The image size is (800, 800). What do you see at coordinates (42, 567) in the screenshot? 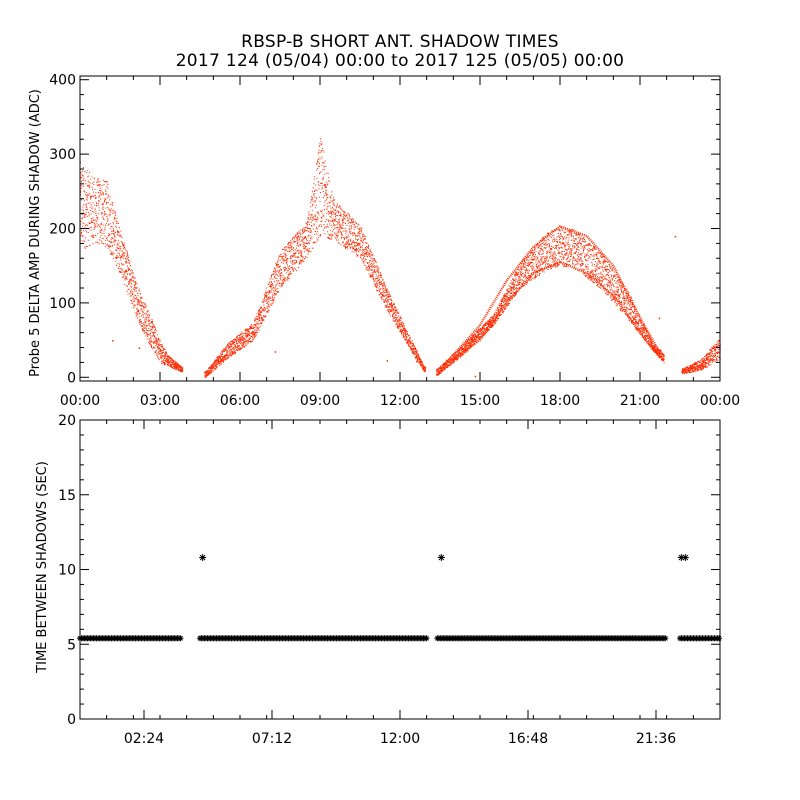
I see `time-between-y-axis-label: TIME BETWEEN SHADOWS (SEC)` at bounding box center [42, 567].